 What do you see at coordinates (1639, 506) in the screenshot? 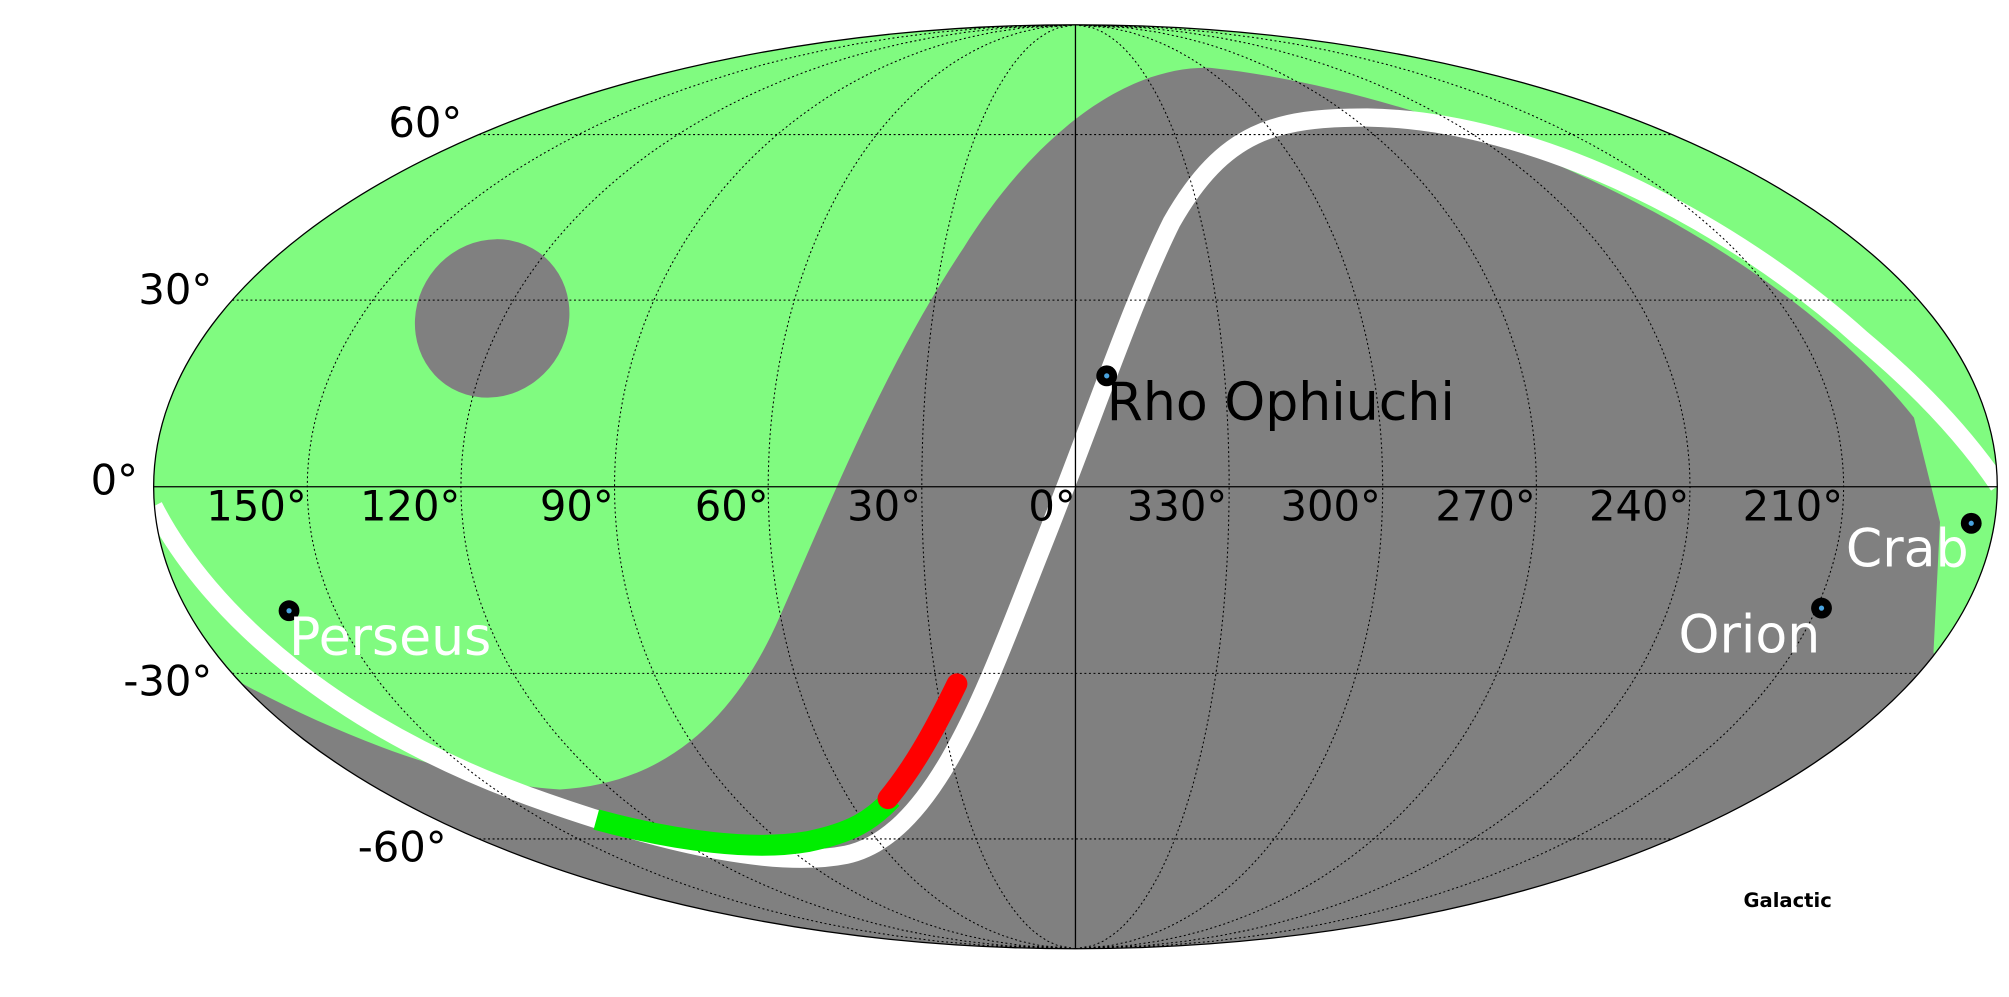
I see `longitude-label: 240°` at bounding box center [1639, 506].